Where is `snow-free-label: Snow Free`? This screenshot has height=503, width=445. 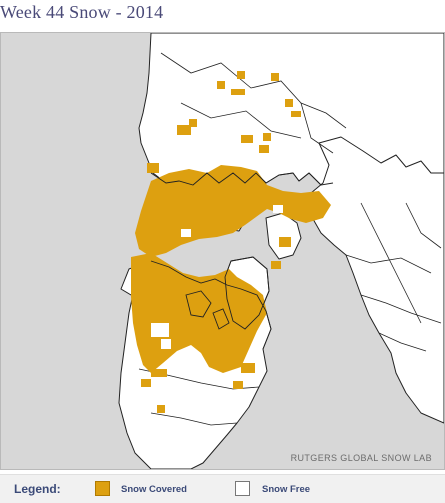 snow-free-label: Snow Free is located at coordinates (286, 489).